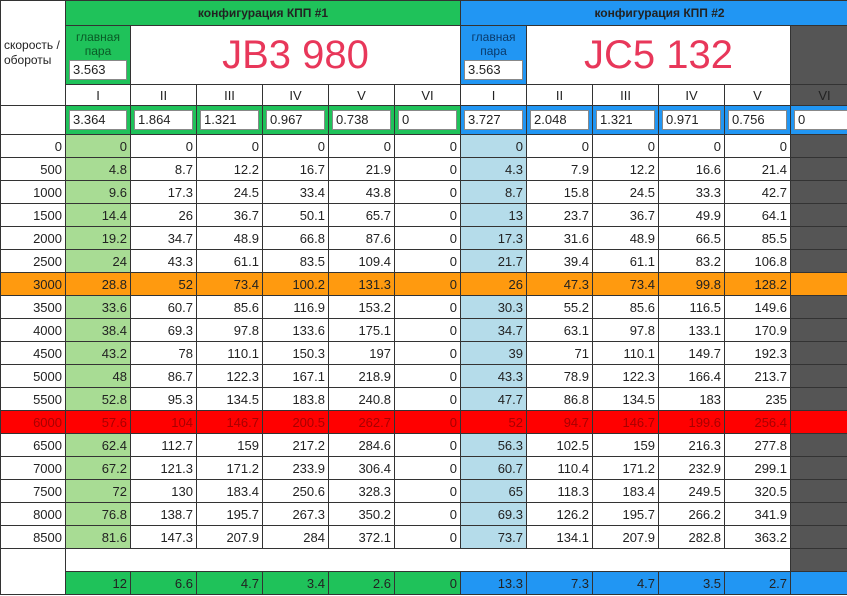  Describe the element at coordinates (229, 399) in the screenshot. I see `config1-speed-cell: 134.5` at that location.